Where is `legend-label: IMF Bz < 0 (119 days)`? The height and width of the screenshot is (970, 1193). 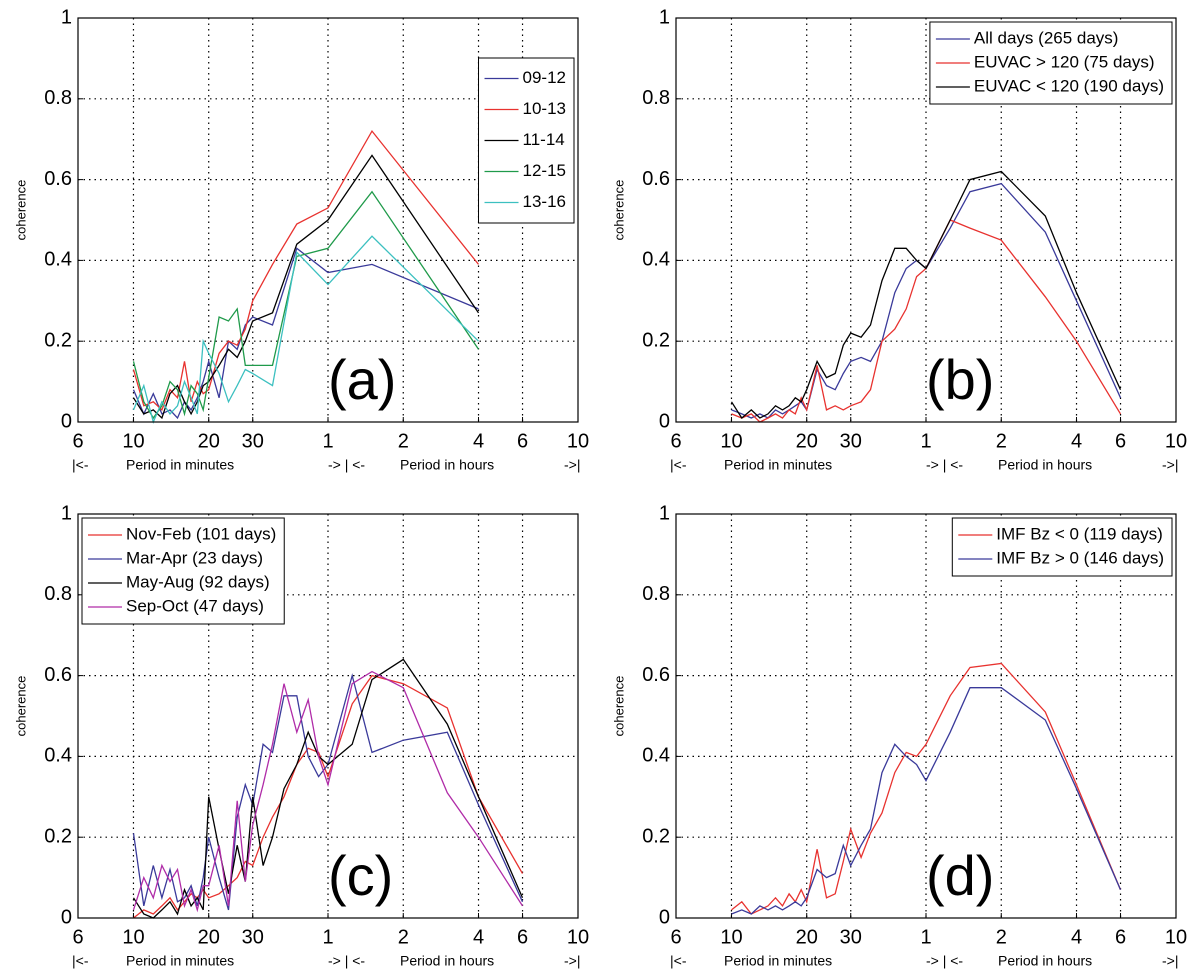
legend-label: IMF Bz < 0 (119 days) is located at coordinates (1079, 533).